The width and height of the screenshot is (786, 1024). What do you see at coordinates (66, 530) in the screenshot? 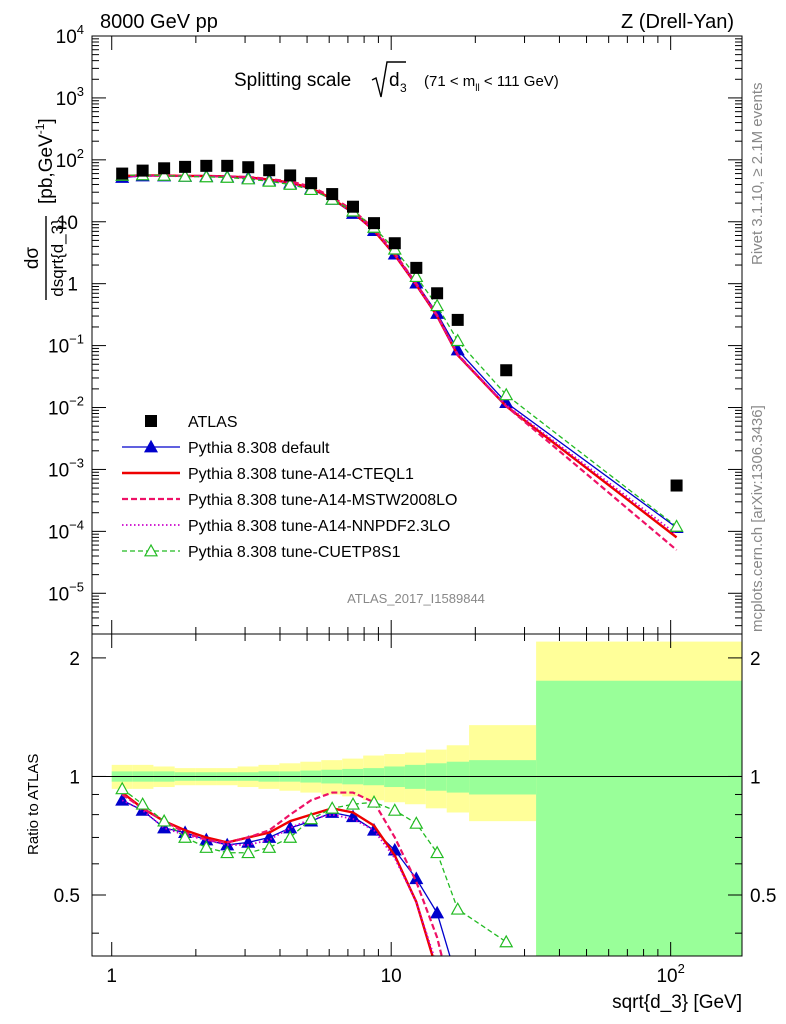
I see `y-tick-label-8: 10⁻⁴` at bounding box center [66, 530].